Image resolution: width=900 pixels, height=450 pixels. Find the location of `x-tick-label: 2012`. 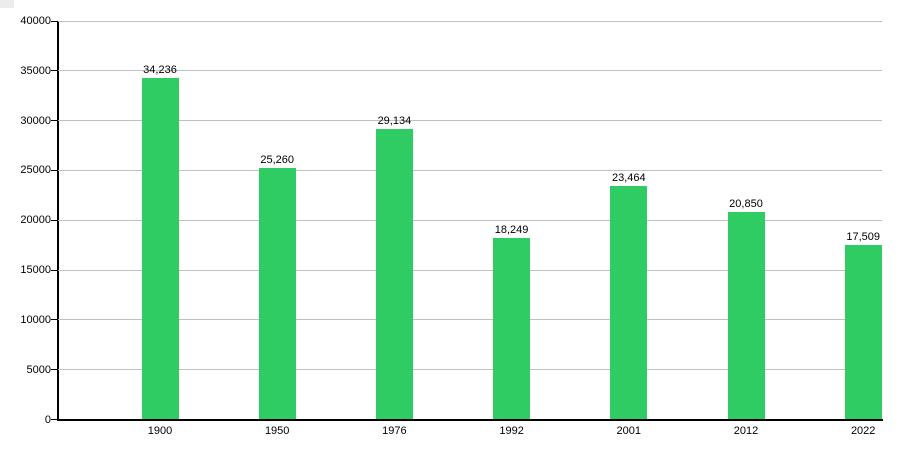

x-tick-label: 2012 is located at coordinates (746, 431).